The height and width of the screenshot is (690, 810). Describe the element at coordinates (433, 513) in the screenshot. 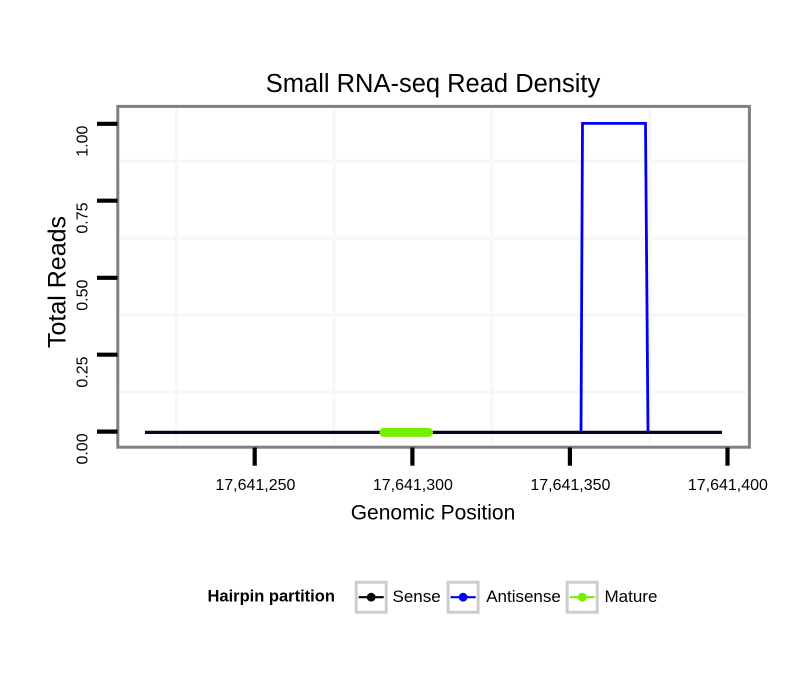

I see `svg-text: Genomic Position` at that location.